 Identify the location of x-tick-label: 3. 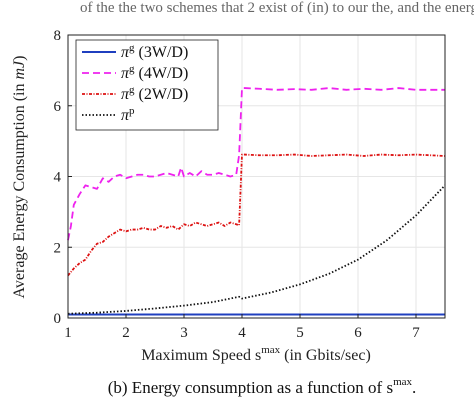
(184, 333).